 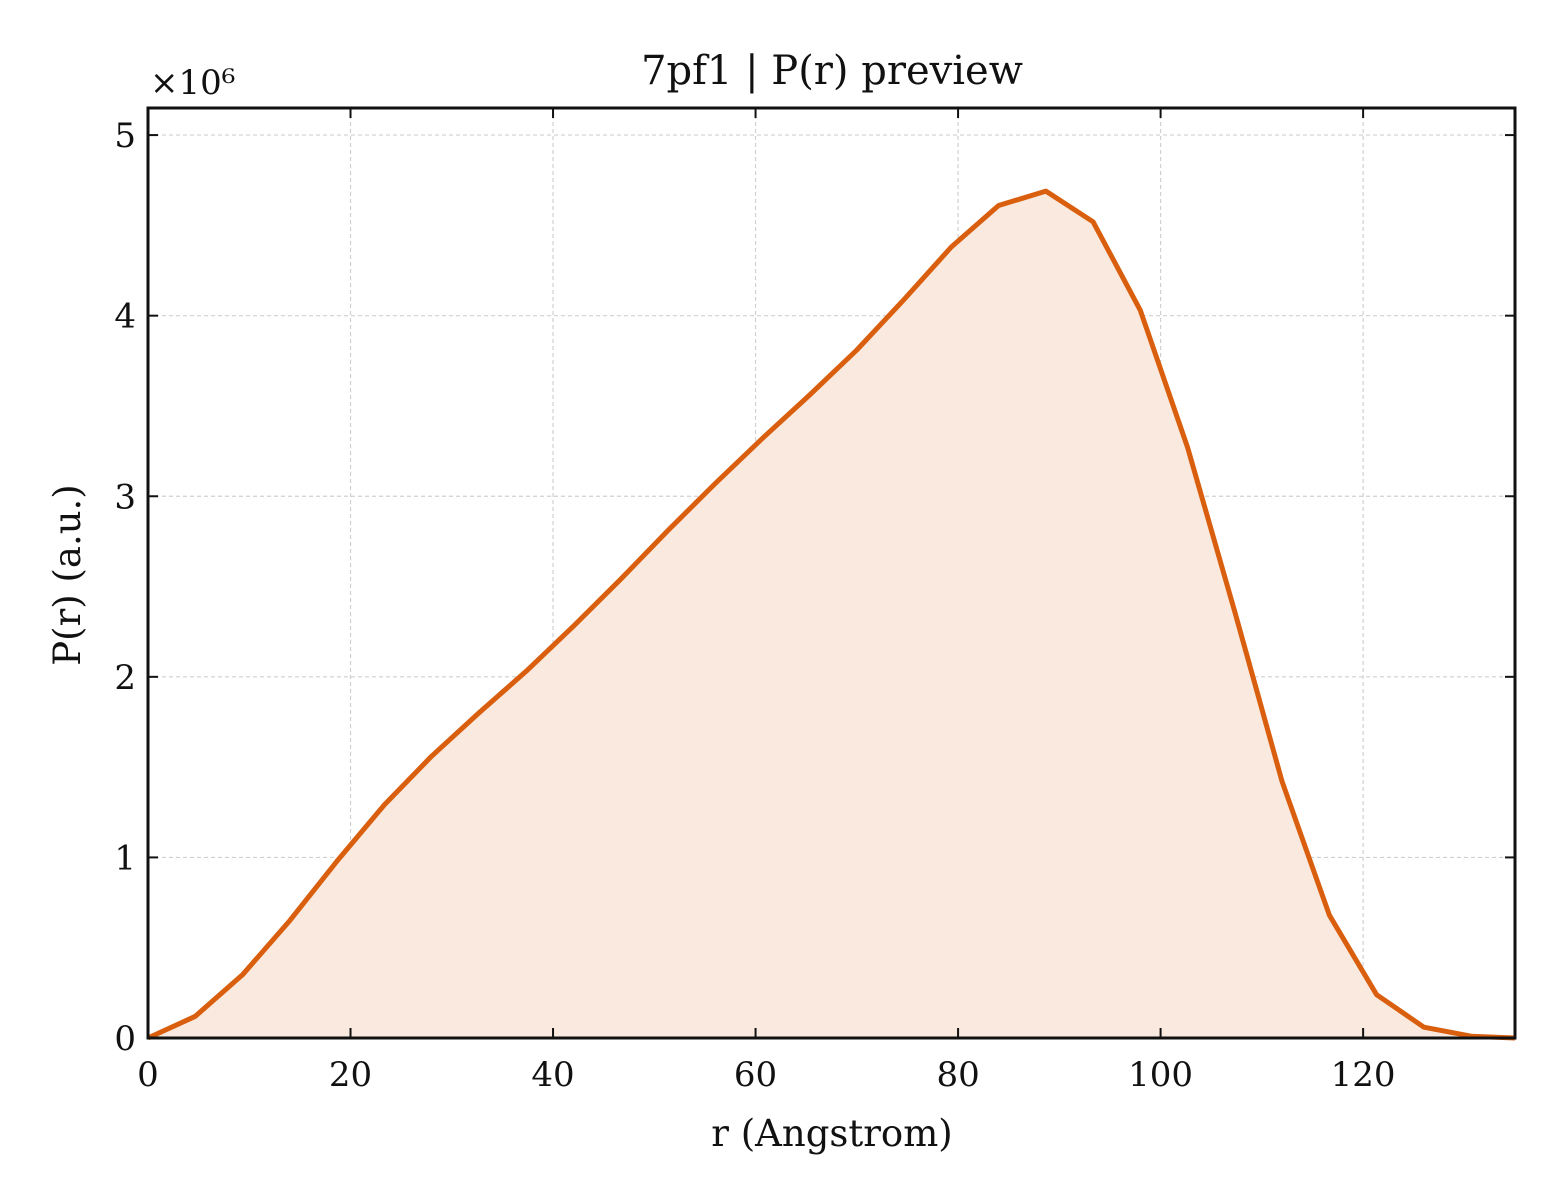 I want to click on y-tick-label: 2, so click(x=125, y=678).